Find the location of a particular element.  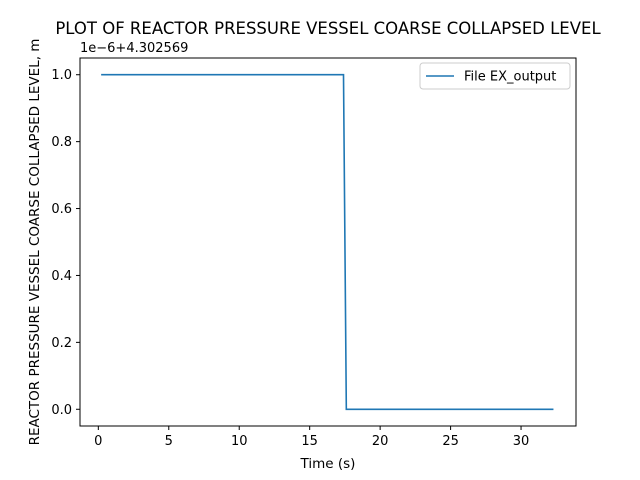

y-tick-label: 0.2 is located at coordinates (61, 343).